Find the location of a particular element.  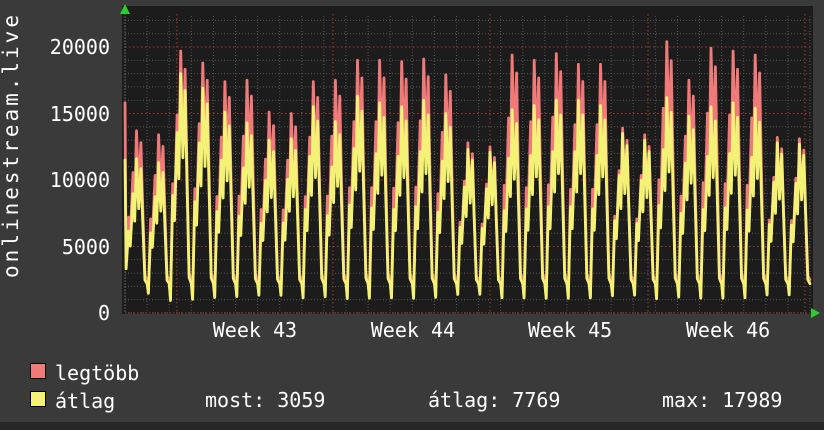

legend-swatch-legtobb is located at coordinates (38, 371).